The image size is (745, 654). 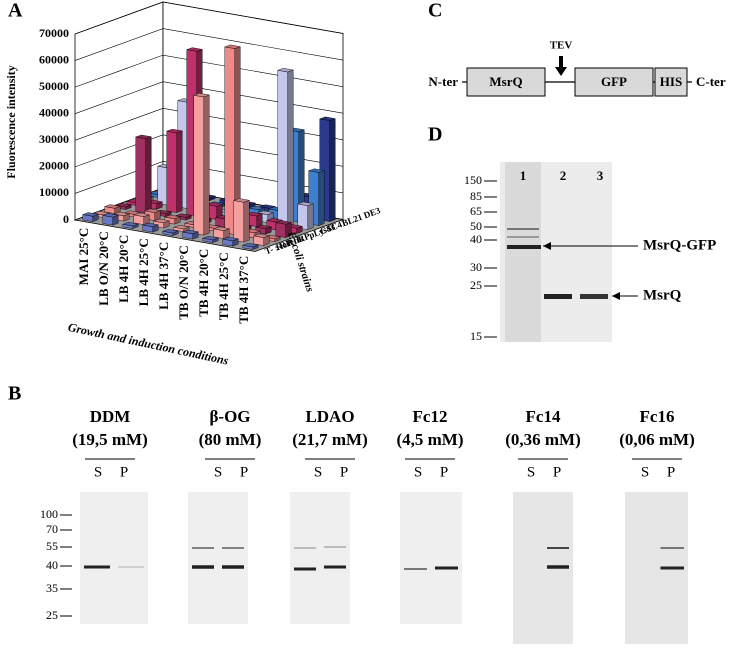 I want to click on gel-lane, so click(x=523, y=252).